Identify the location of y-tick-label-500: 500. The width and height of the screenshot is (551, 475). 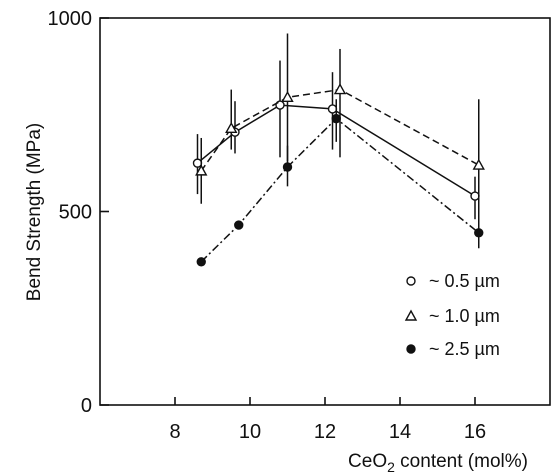
(75, 213).